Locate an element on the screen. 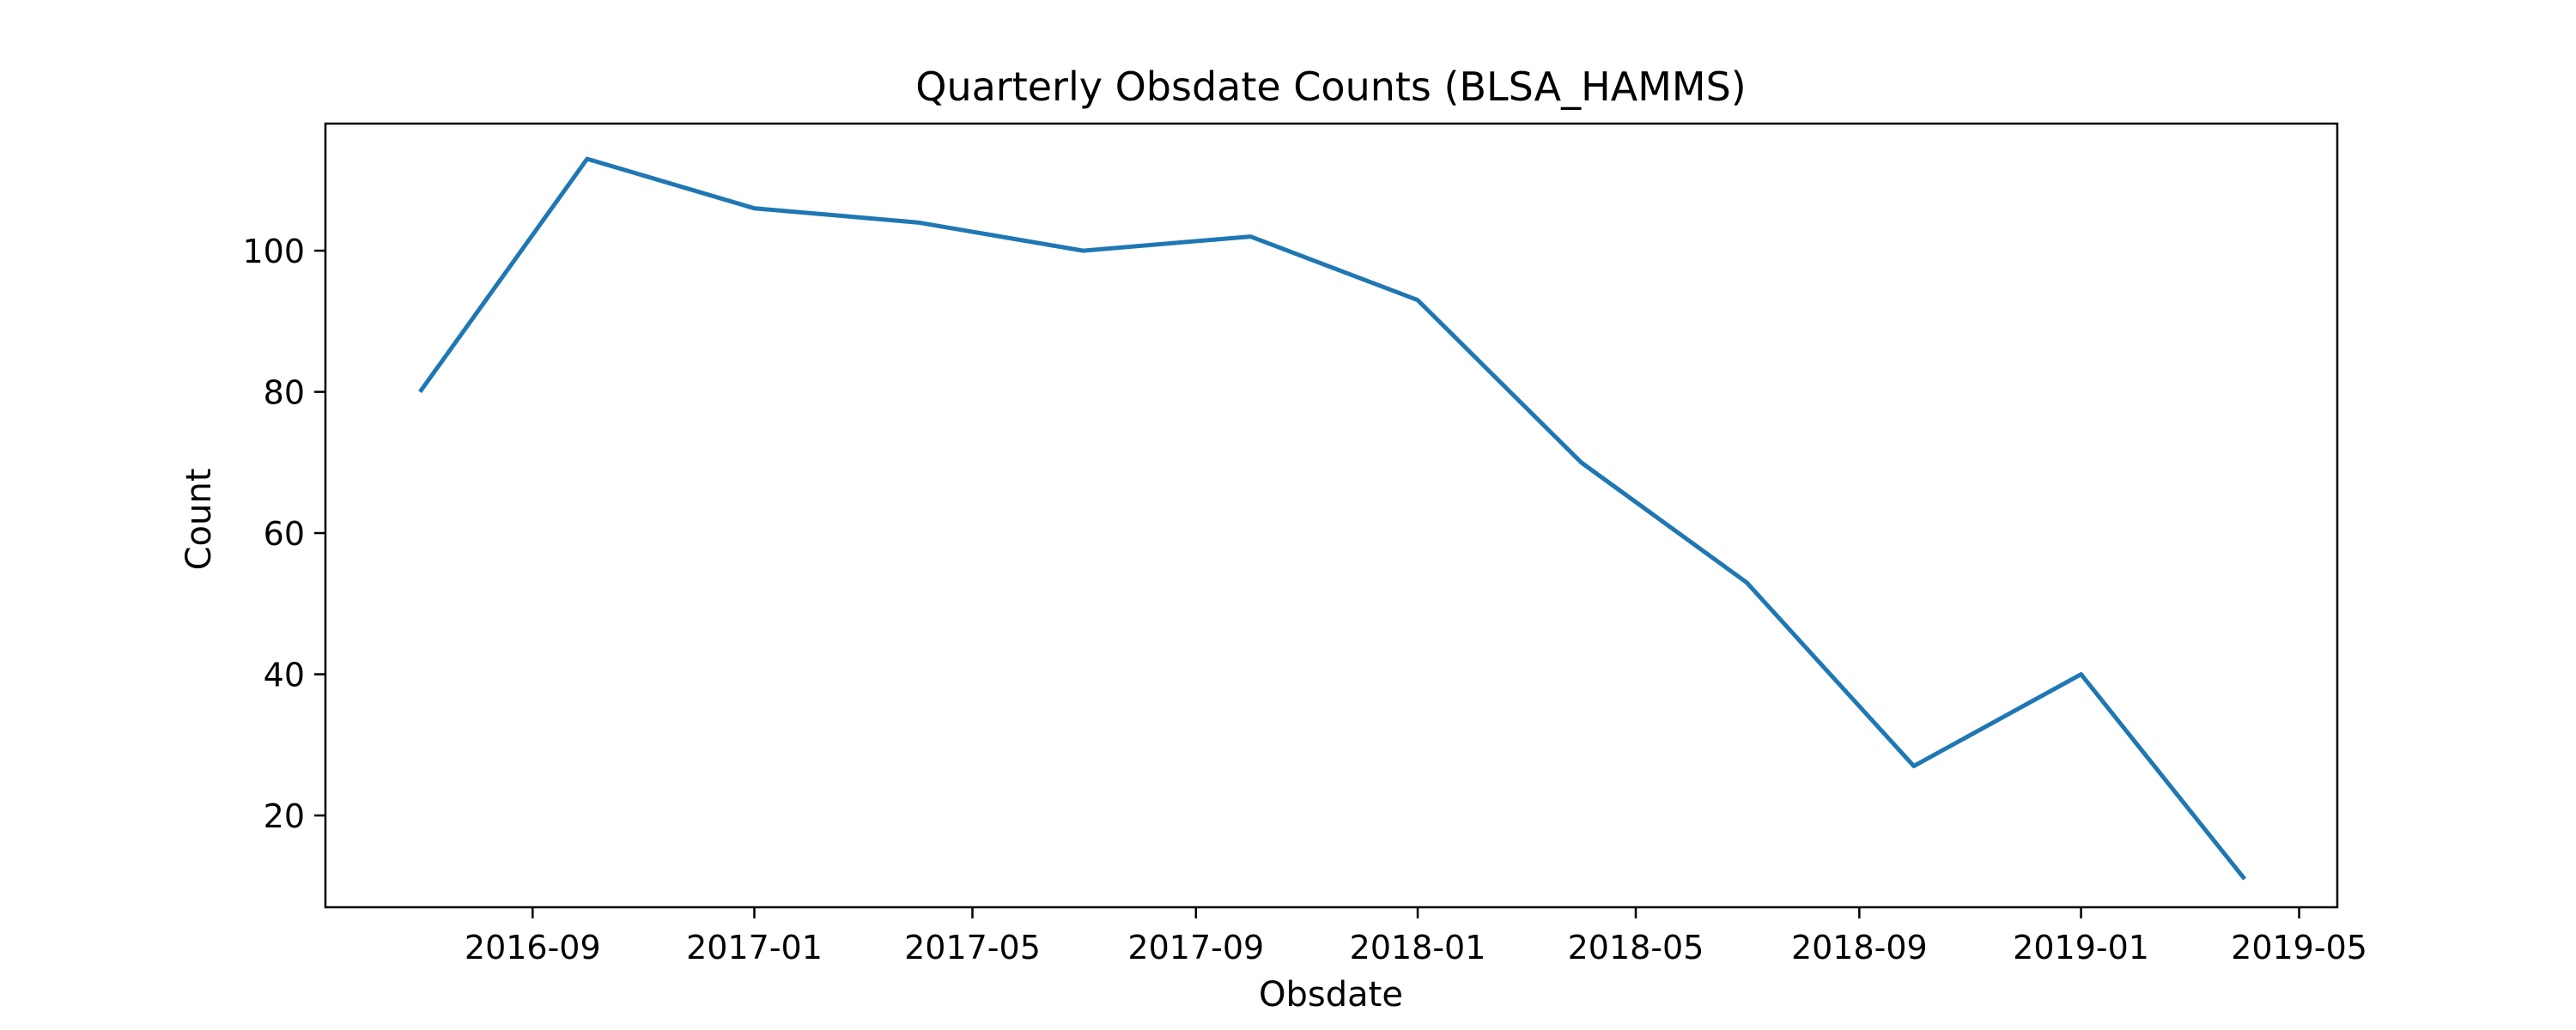  chart-title: Quarterly Obsdate Counts (BLSA_HAMMS) is located at coordinates (1330, 87).